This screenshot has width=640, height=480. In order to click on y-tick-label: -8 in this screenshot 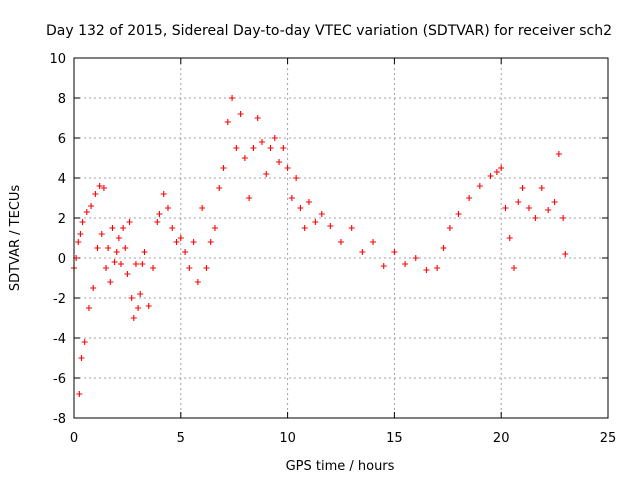, I will do `click(59, 419)`.